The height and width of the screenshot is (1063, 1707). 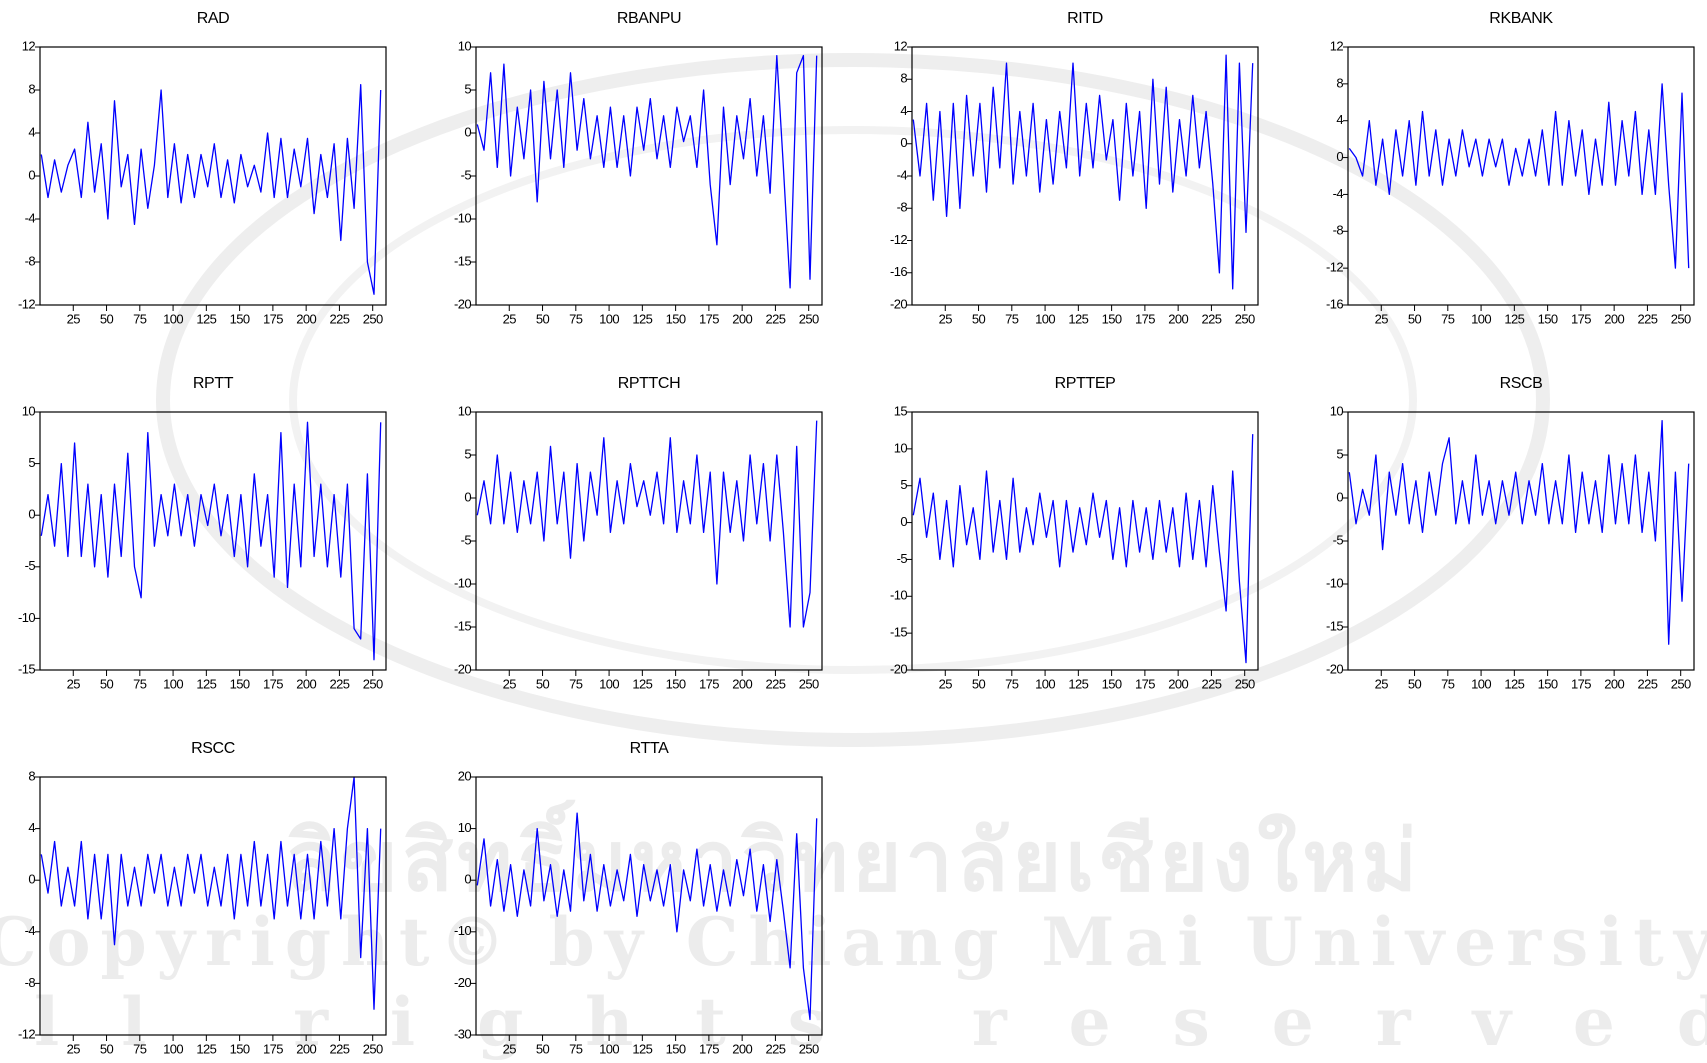 I want to click on watermark-rights: All rights reserved, so click(x=853, y=1022).